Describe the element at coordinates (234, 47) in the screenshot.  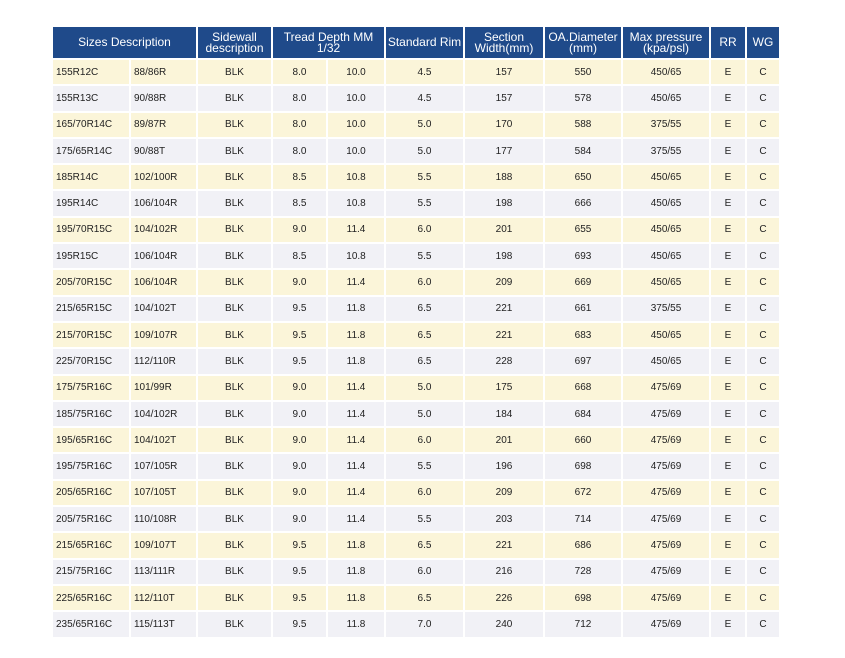
I see `header-sidewall-line2: description` at that location.